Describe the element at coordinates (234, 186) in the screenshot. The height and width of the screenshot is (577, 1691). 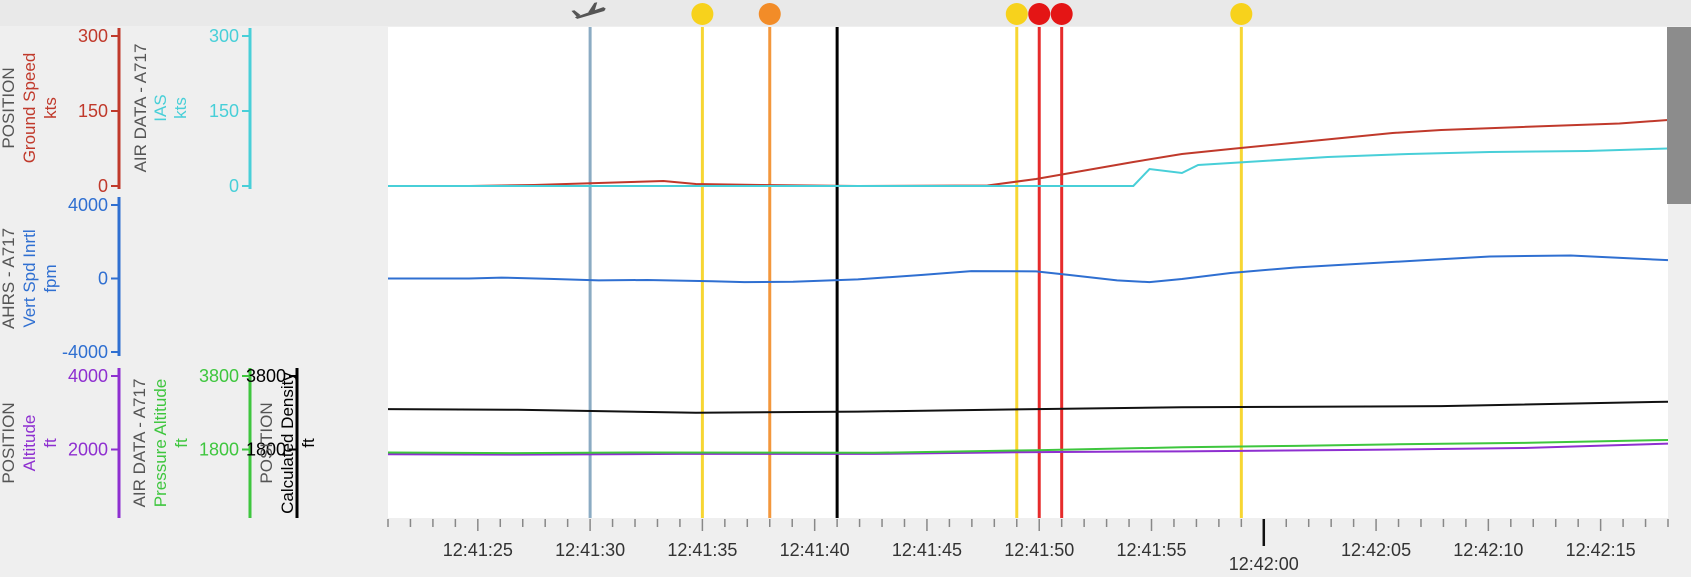
I see `y-tick-label-0-1-2: 0` at that location.